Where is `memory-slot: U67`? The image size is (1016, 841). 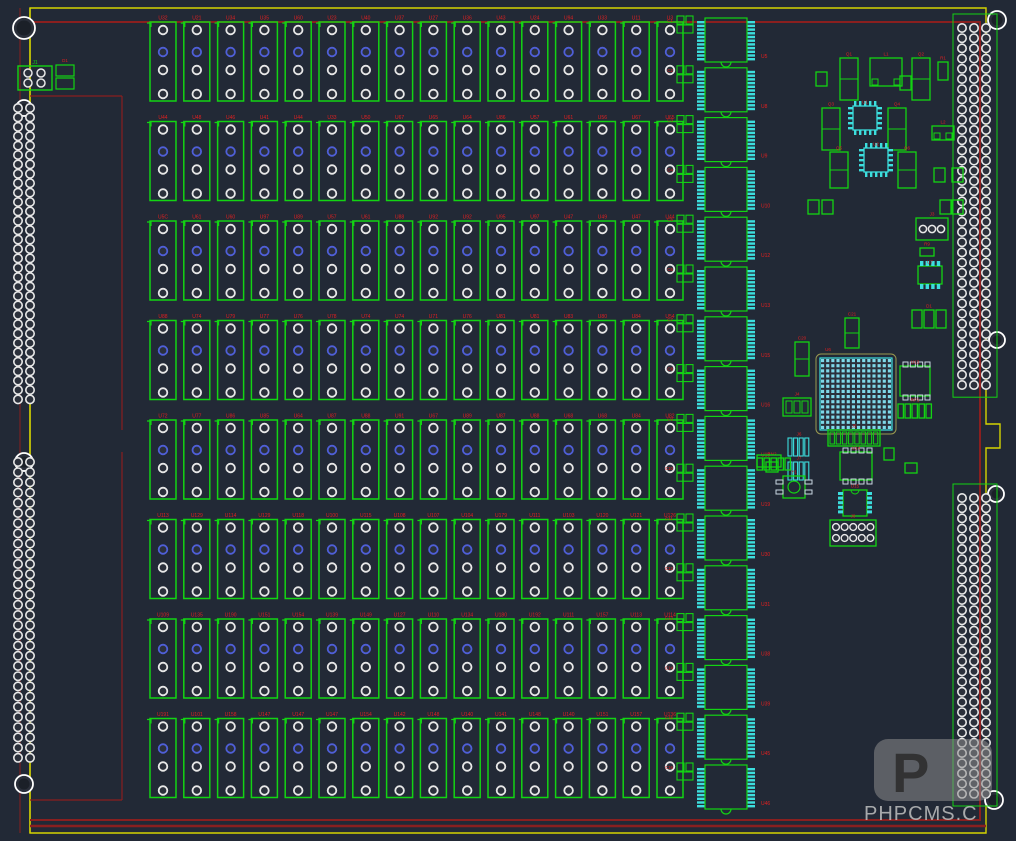 memory-slot: U67 is located at coordinates (635, 158).